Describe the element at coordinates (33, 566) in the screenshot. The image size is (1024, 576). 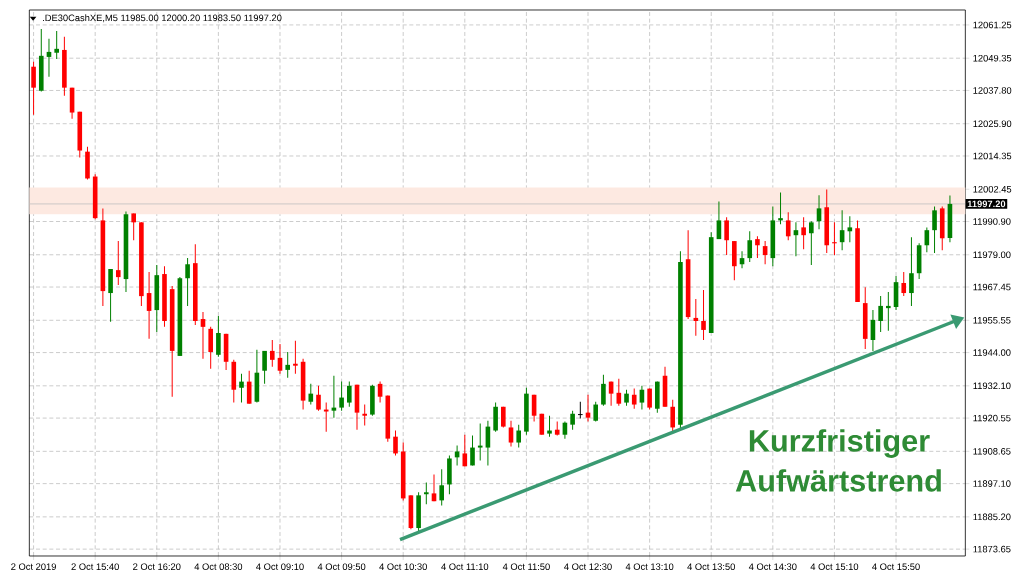
I see `x-tick-label: 2 Oct 2019` at that location.